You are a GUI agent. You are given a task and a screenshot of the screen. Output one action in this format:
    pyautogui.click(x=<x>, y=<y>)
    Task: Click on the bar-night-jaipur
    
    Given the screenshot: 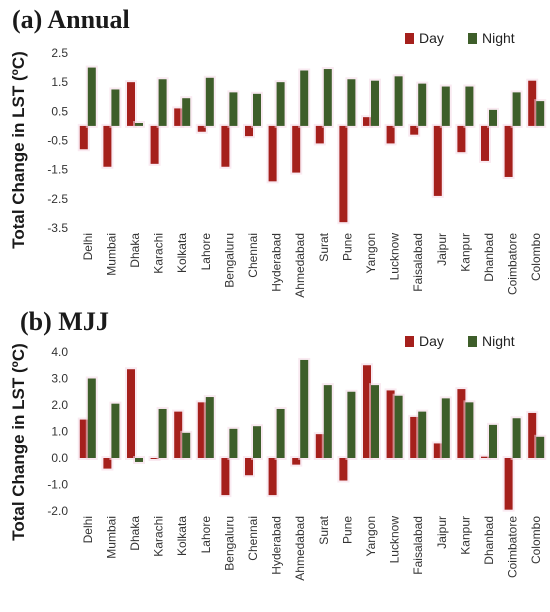 What is the action you would take?
    pyautogui.click(x=445, y=106)
    